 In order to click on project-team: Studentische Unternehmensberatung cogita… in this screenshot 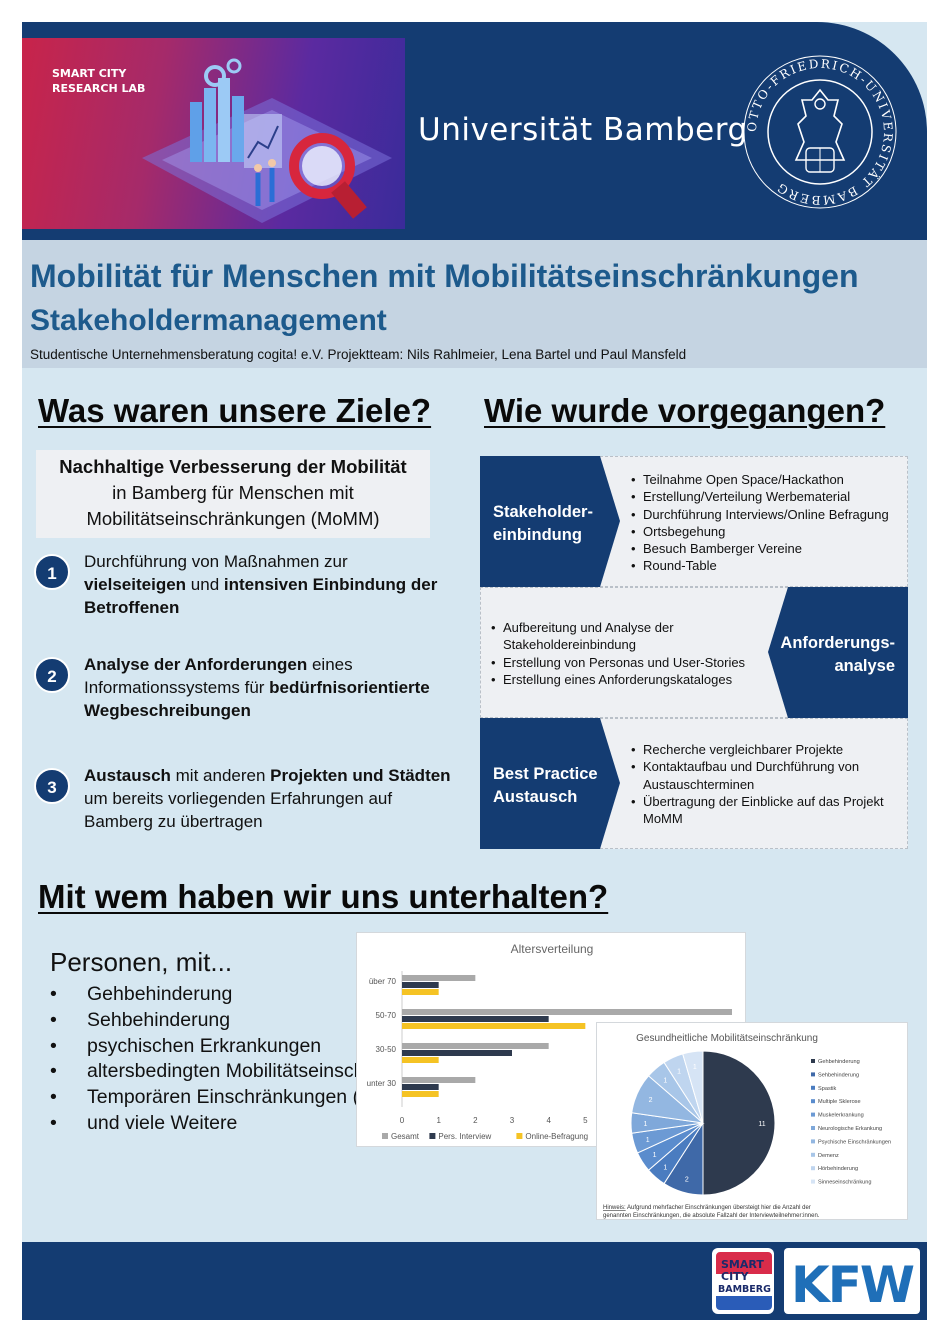, I will do `click(358, 354)`.